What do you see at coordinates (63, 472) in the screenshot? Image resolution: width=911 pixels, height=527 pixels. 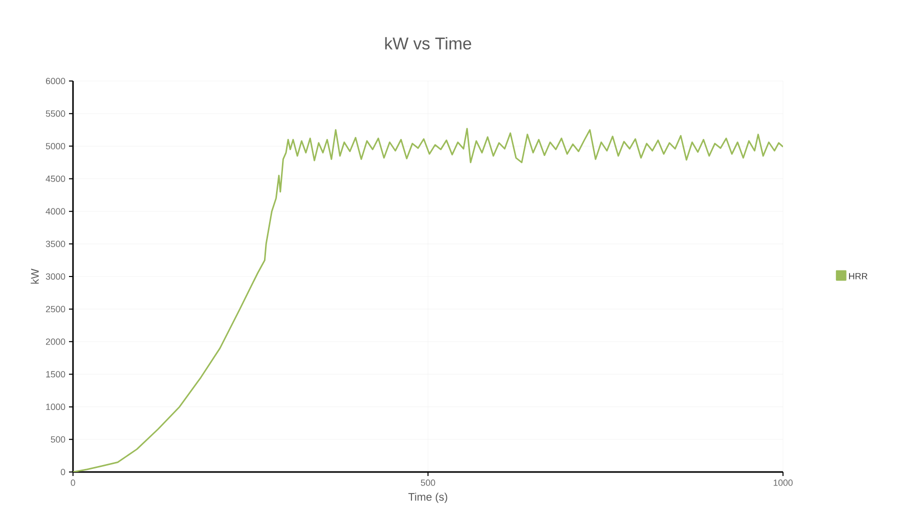 I see `y-tick-label: 0` at bounding box center [63, 472].